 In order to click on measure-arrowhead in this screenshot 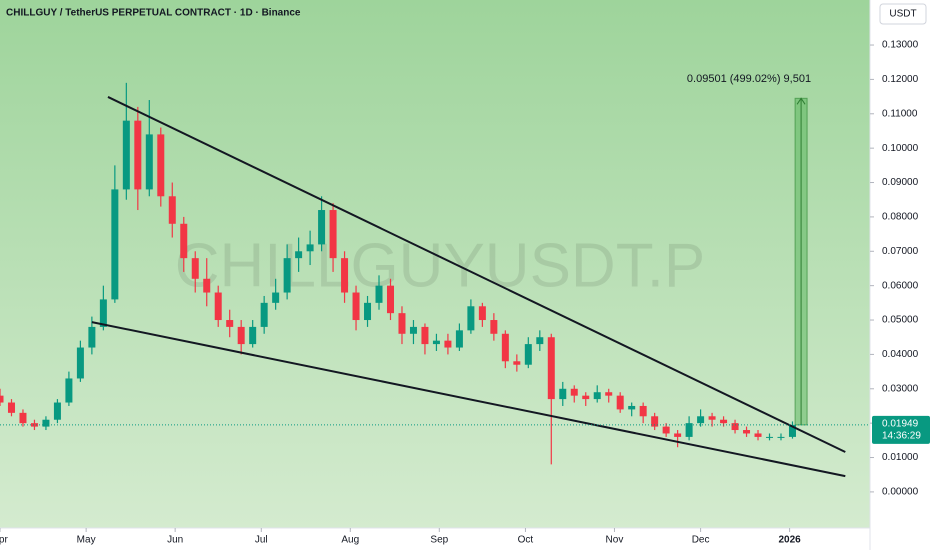, I will do `click(801, 101)`.